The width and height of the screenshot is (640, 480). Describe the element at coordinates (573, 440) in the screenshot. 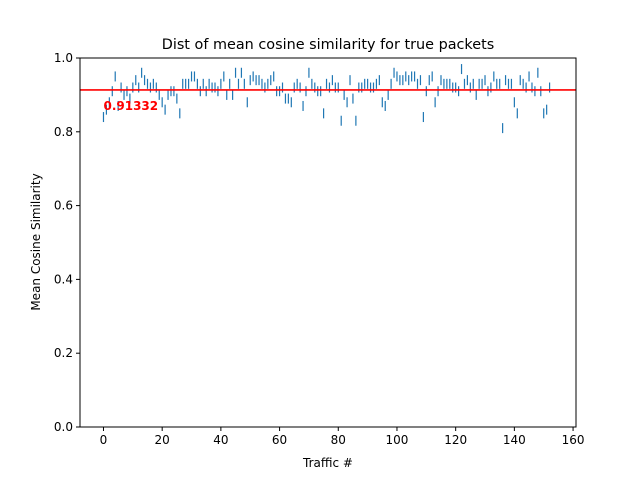

I see `x-tick-label: 160` at that location.